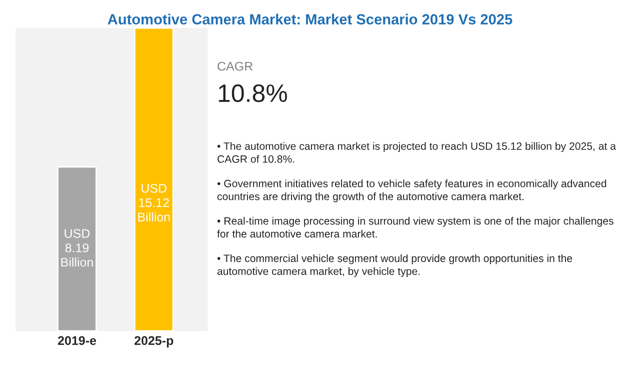 Image resolution: width=620 pixels, height=374 pixels. I want to click on text: 10.8%, so click(252, 93).